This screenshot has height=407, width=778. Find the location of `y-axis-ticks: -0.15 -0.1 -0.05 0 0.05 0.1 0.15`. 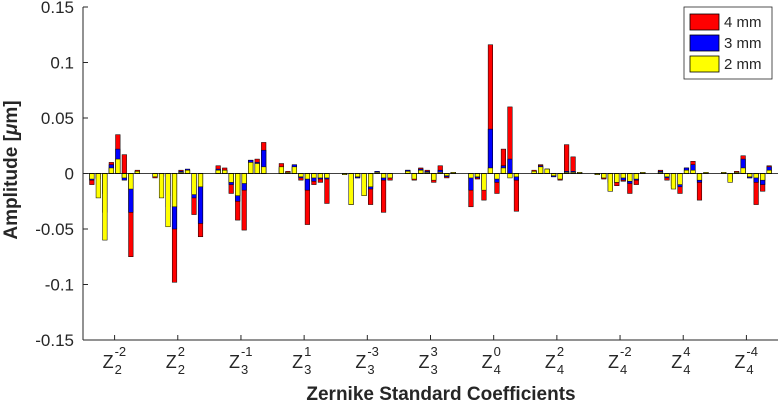

y-axis-ticks: -0.15 -0.1 -0.05 0 0.05 0.1 0.15 is located at coordinates (61, 175).